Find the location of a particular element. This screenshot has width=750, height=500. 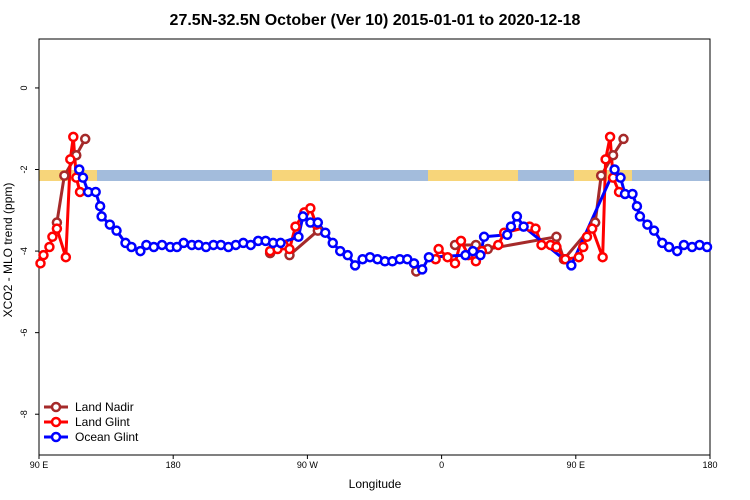

x-axis-title: Longitude is located at coordinates (375, 484).